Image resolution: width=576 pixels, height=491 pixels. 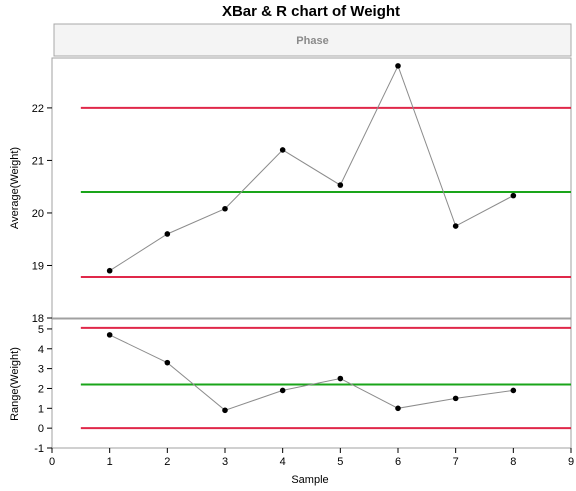 I want to click on xbar-y-tick-label: 18, so click(x=38, y=319).